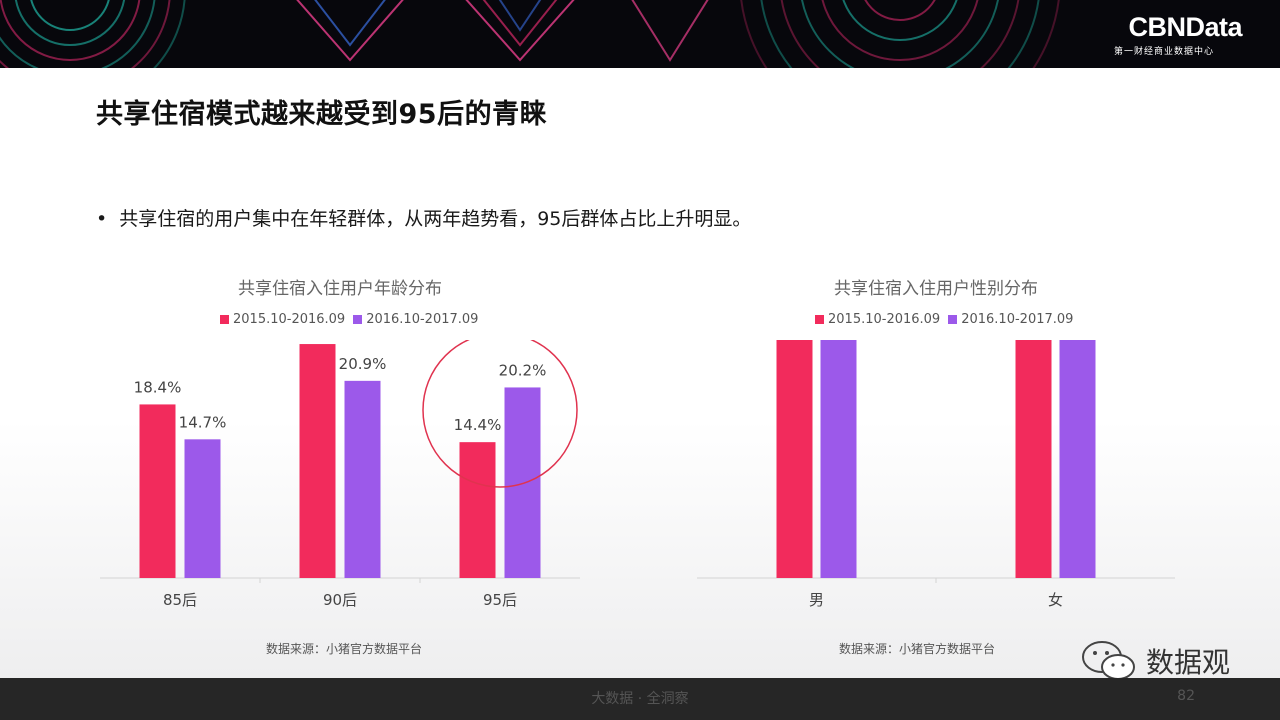  Describe the element at coordinates (362, 479) in the screenshot. I see `bar-90后-series-2` at that location.